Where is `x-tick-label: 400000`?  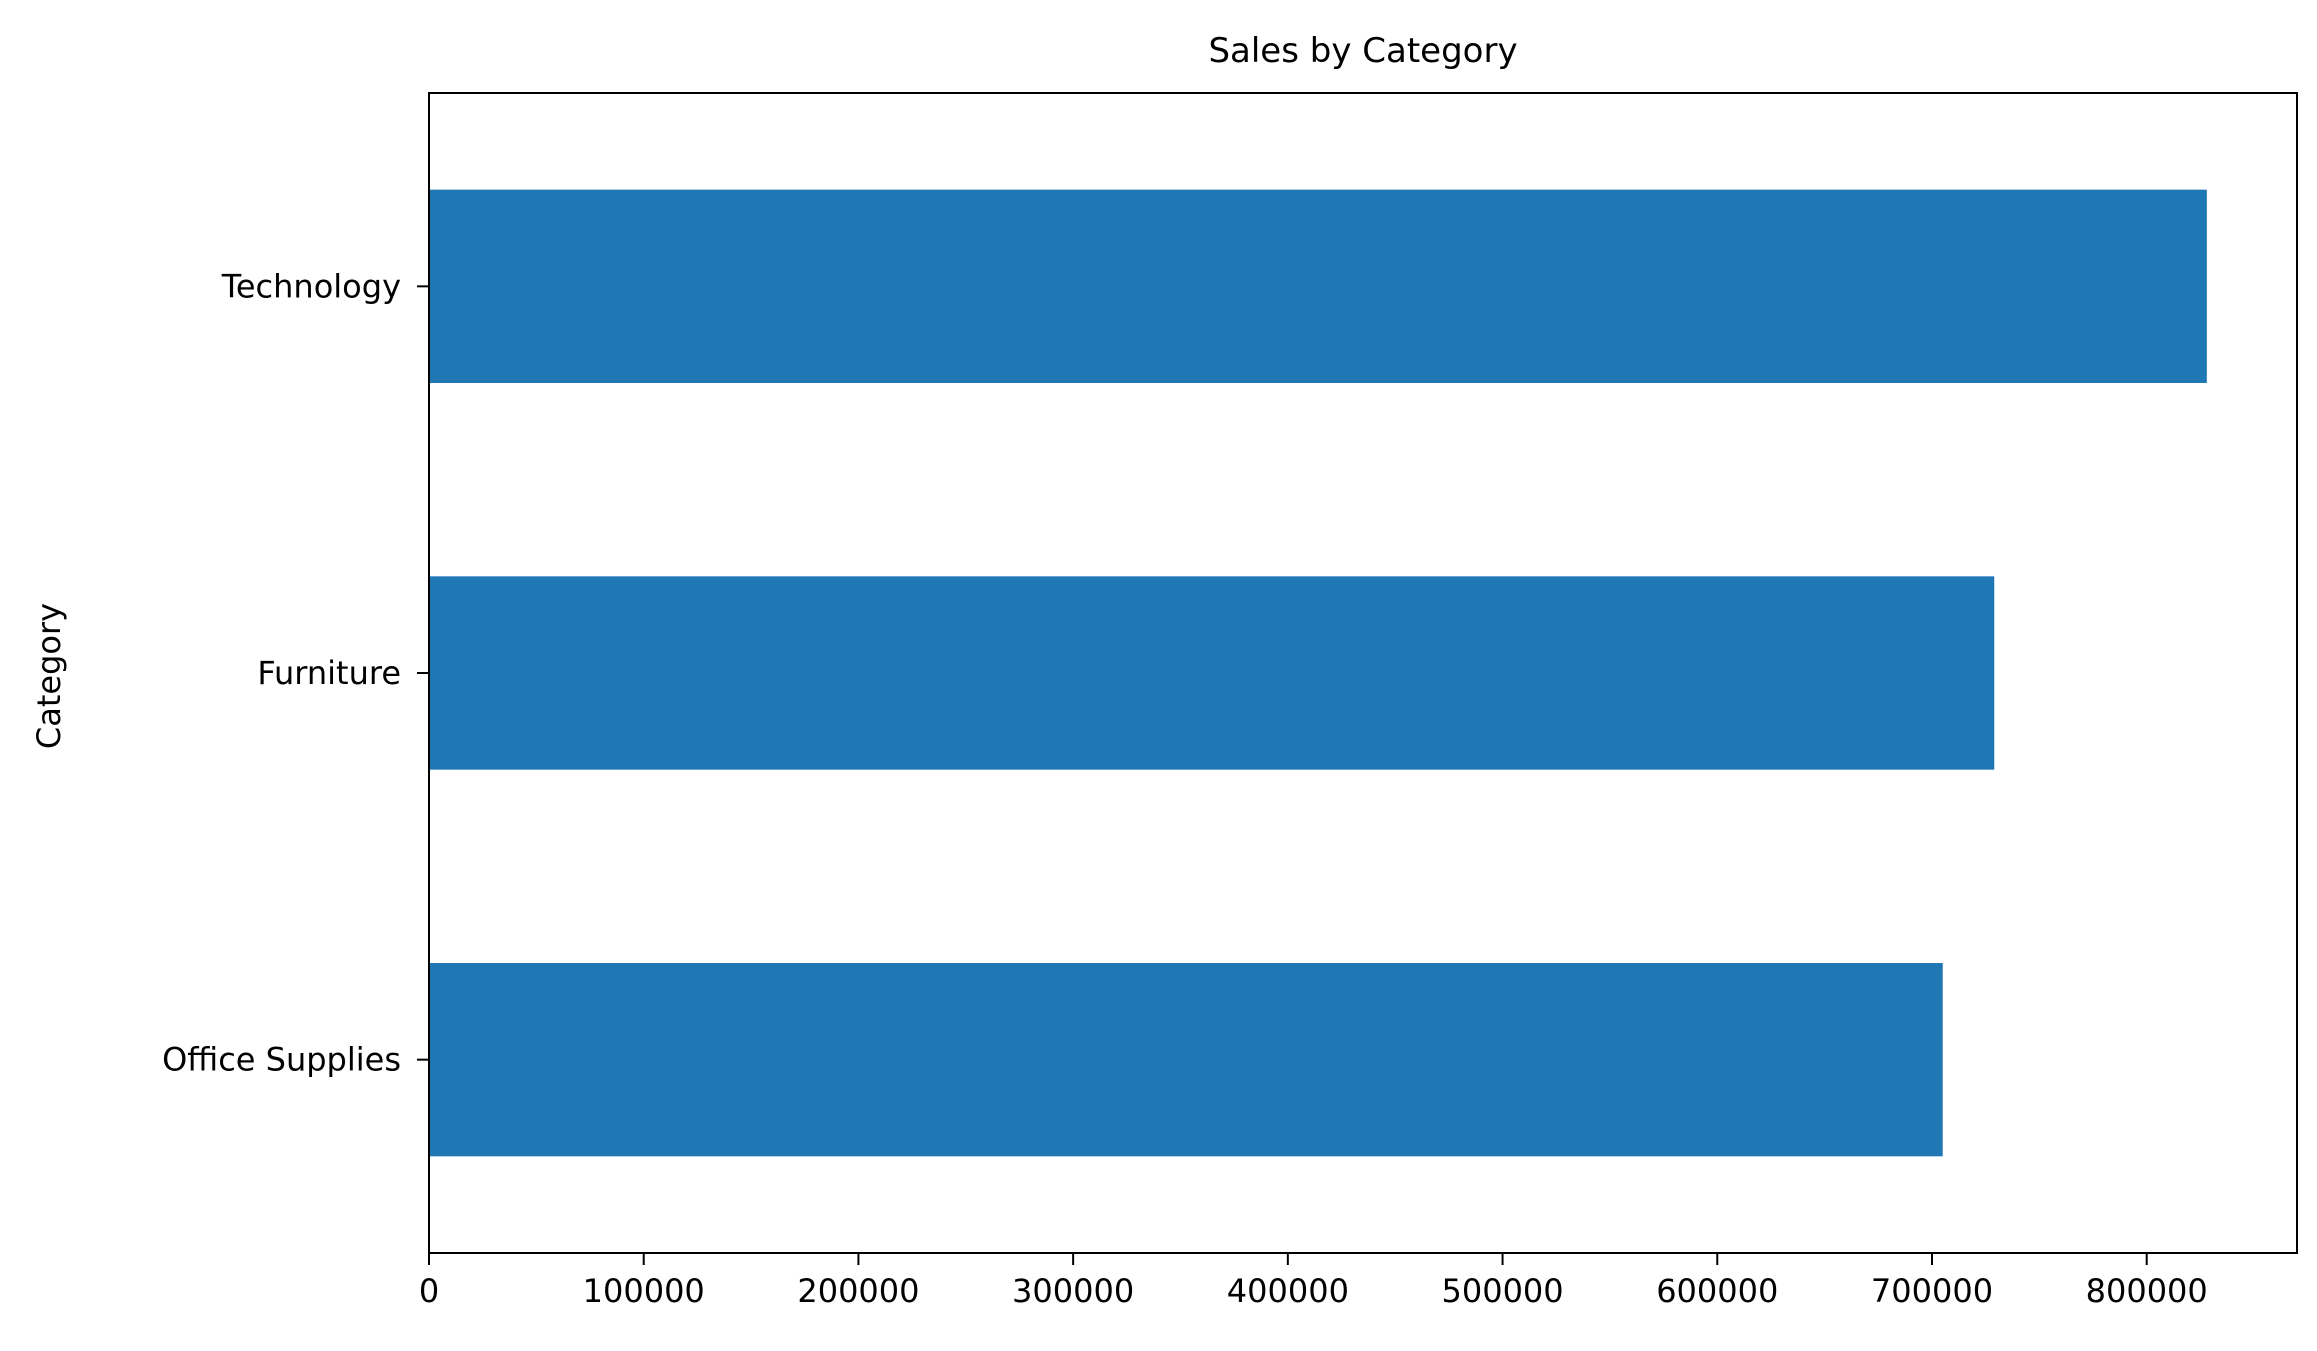 x-tick-label: 400000 is located at coordinates (1288, 1291).